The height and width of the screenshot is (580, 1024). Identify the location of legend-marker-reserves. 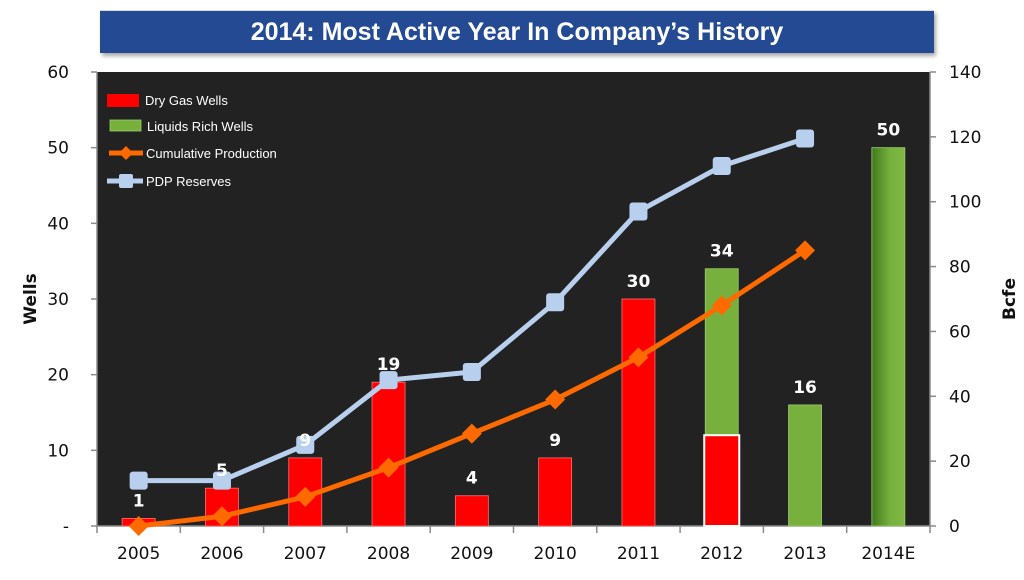
(126, 181).